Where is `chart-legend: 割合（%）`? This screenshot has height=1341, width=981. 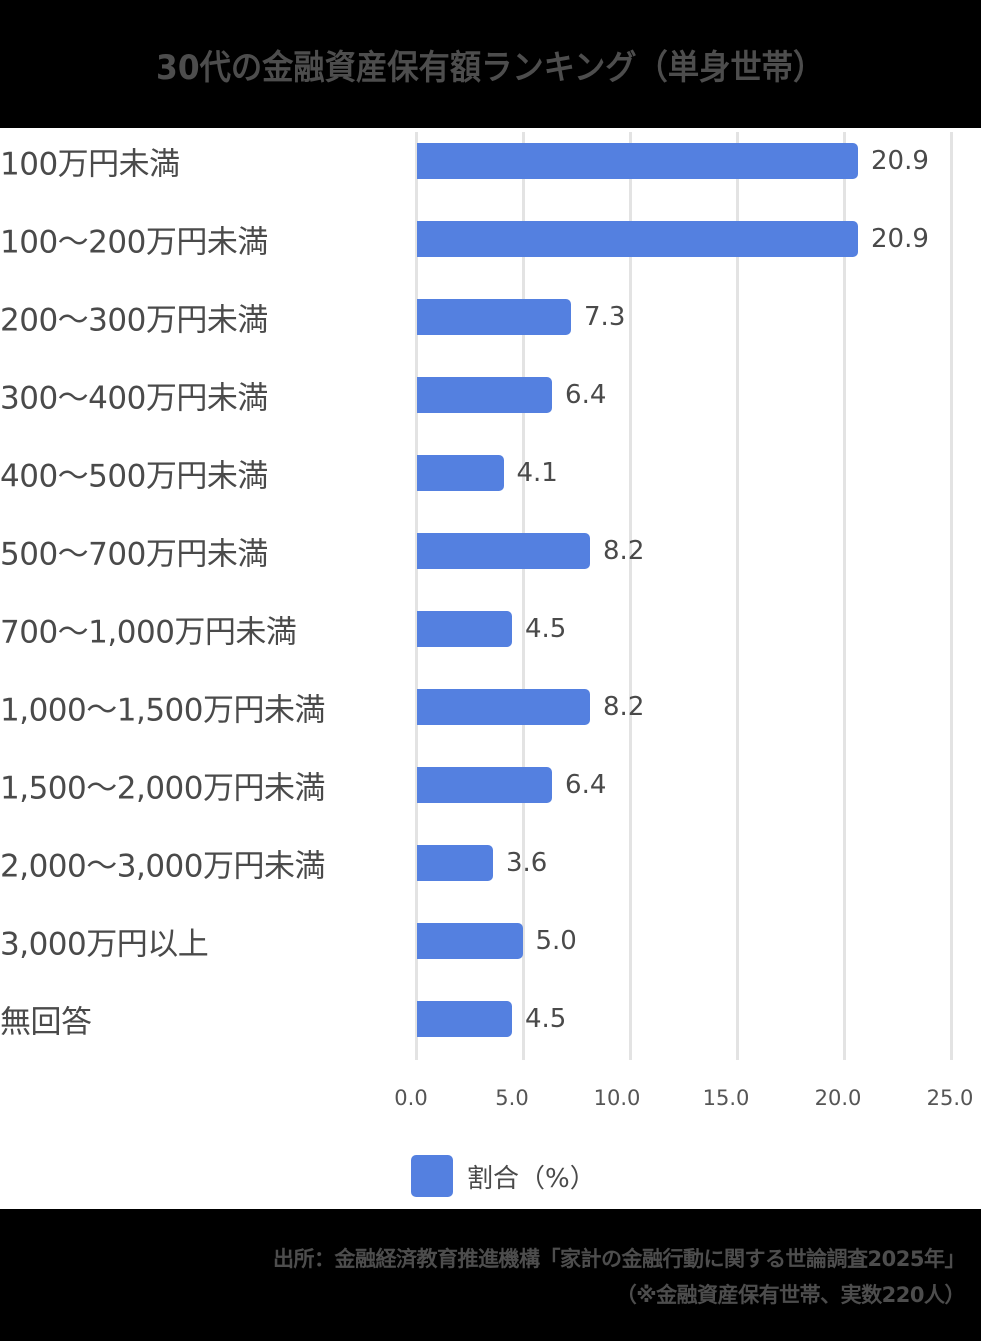 chart-legend: 割合（%） is located at coordinates (503, 1176).